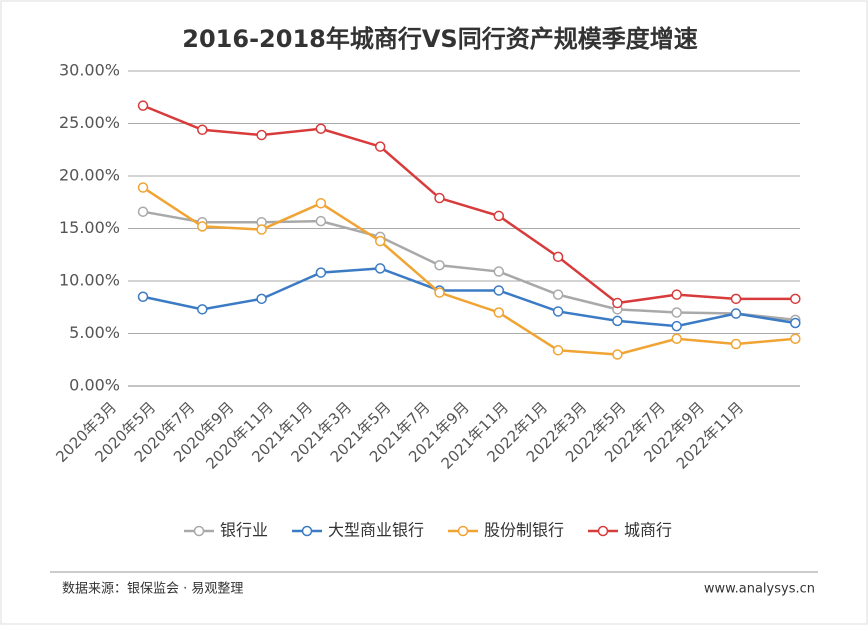 The image size is (868, 625). What do you see at coordinates (89, 280) in the screenshot?
I see `y-tick-label: 10.00%` at bounding box center [89, 280].